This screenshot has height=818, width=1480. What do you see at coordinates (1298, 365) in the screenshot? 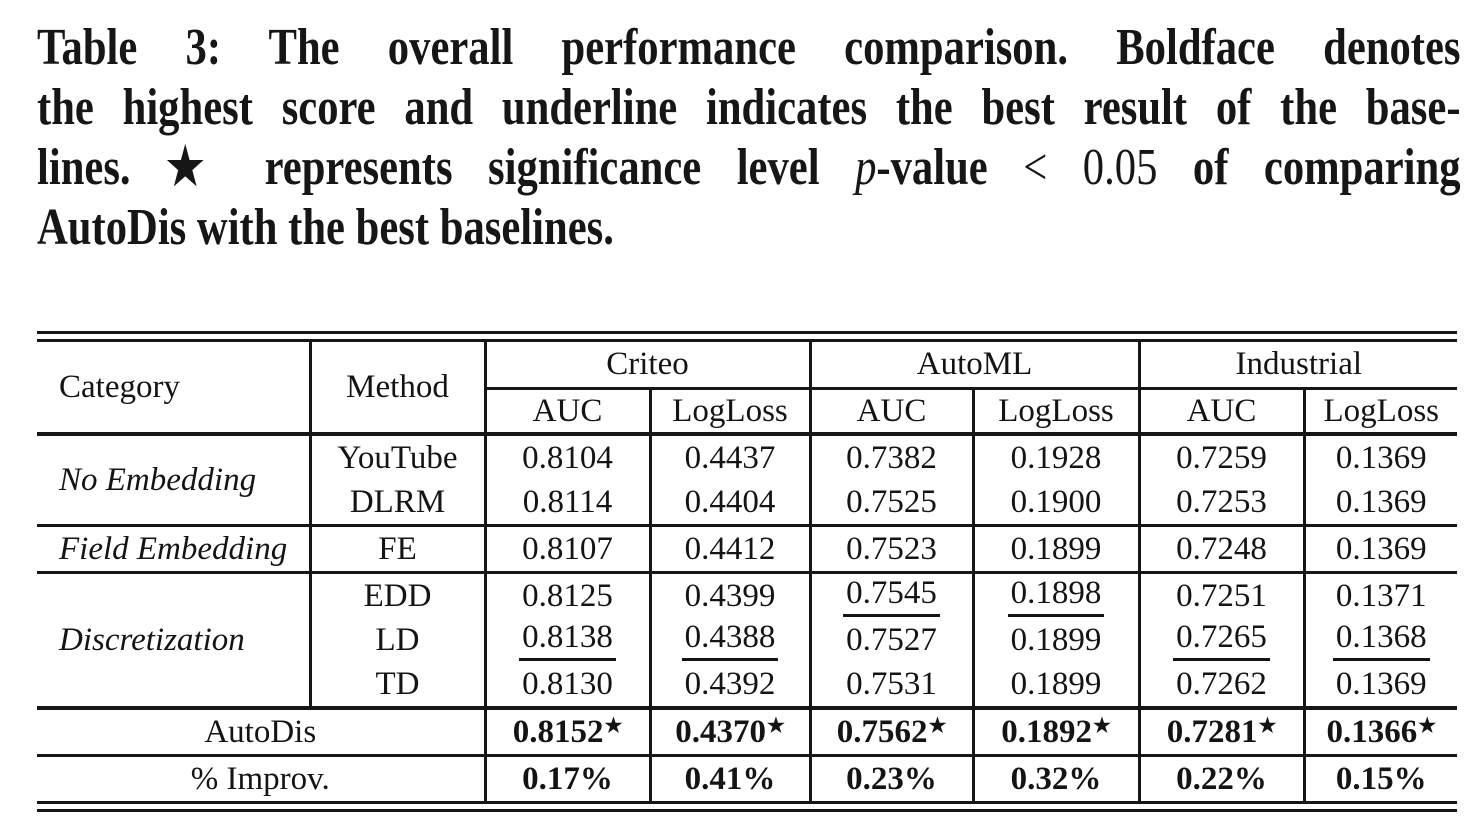
I see `group-header-industrial: Industrial` at bounding box center [1298, 365].